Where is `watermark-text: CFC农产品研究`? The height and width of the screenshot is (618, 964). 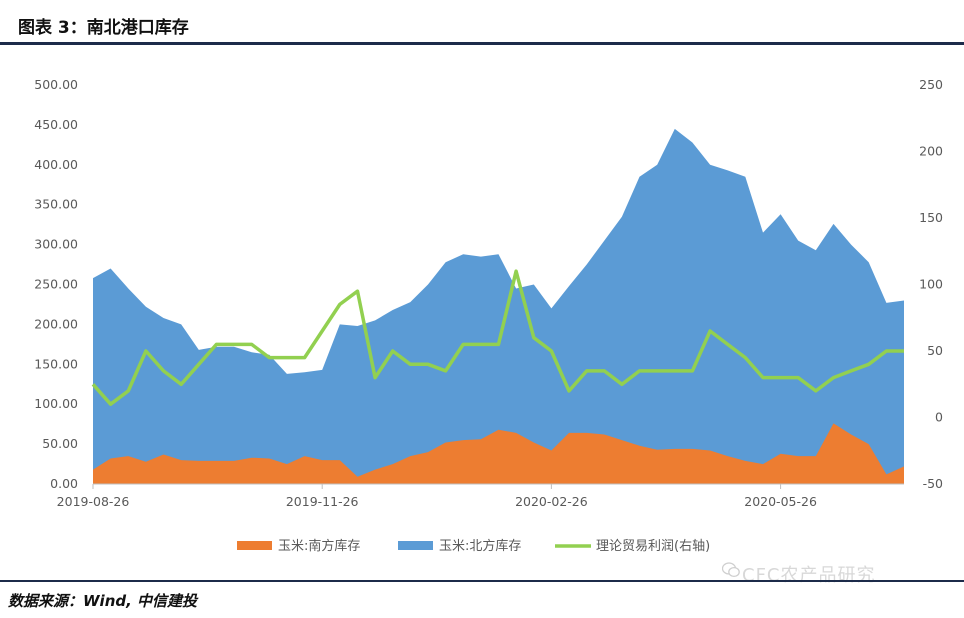 watermark-text: CFC农产品研究 is located at coordinates (809, 575).